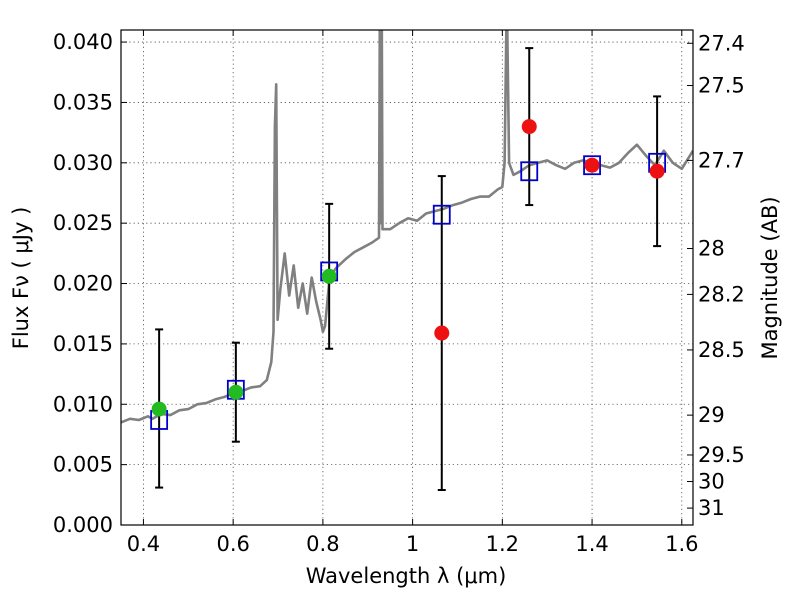  What do you see at coordinates (83, 102) in the screenshot?
I see `y-tick-label: 0.035` at bounding box center [83, 102].